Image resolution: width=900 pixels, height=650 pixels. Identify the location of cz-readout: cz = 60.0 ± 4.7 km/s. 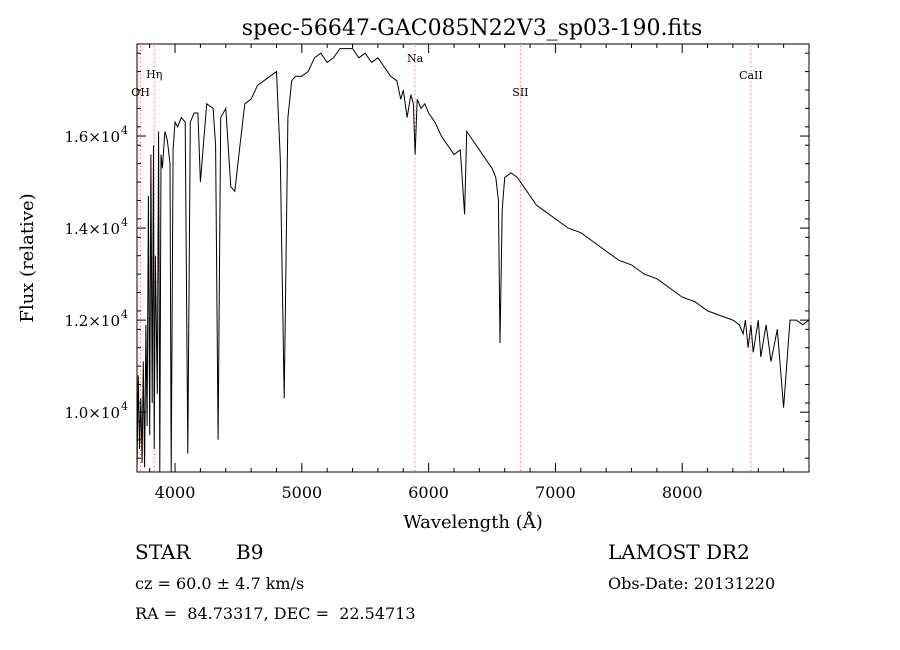
(220, 583).